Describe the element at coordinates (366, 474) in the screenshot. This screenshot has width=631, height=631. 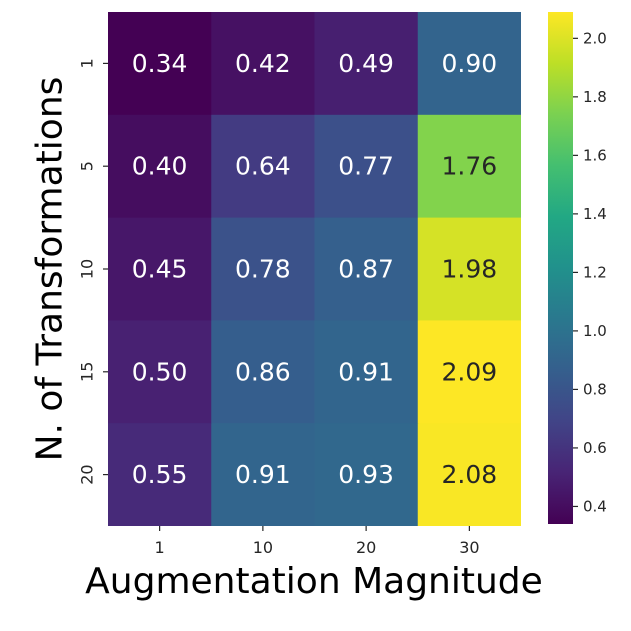
I see `cell-value-label: 0.93` at that location.